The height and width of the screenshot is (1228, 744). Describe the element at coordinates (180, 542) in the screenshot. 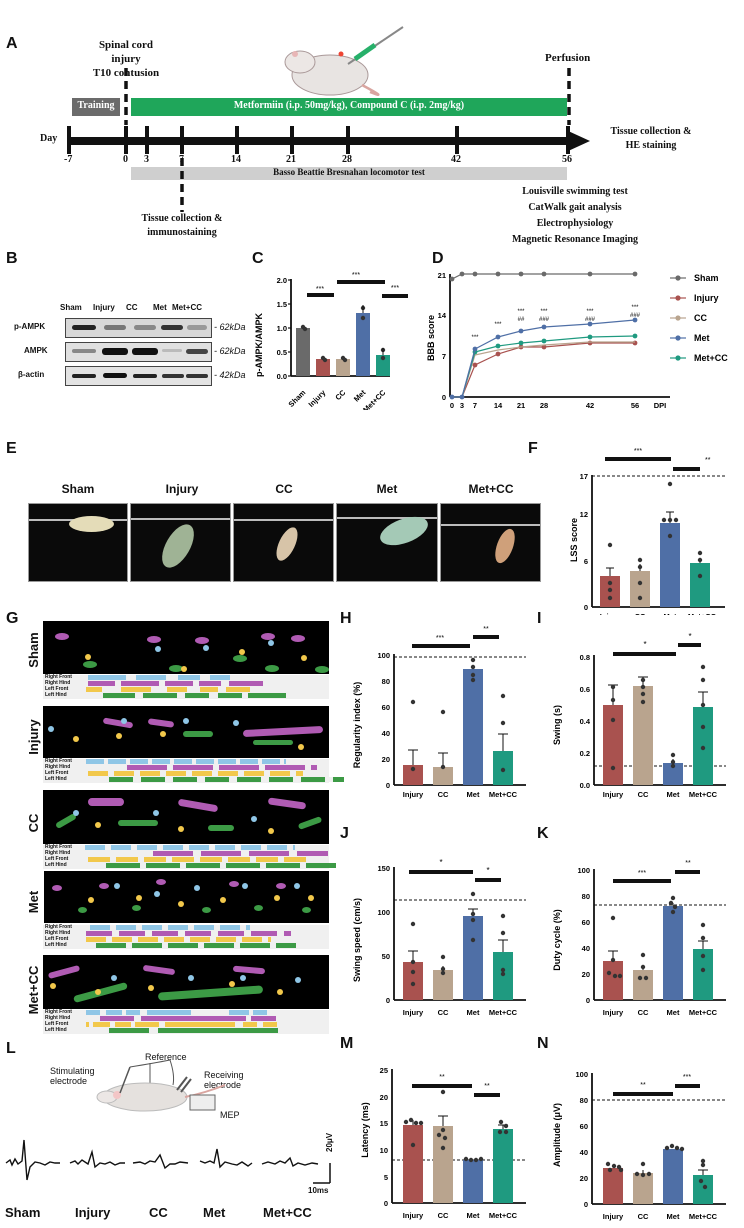

I see `swim-photo-injury` at that location.